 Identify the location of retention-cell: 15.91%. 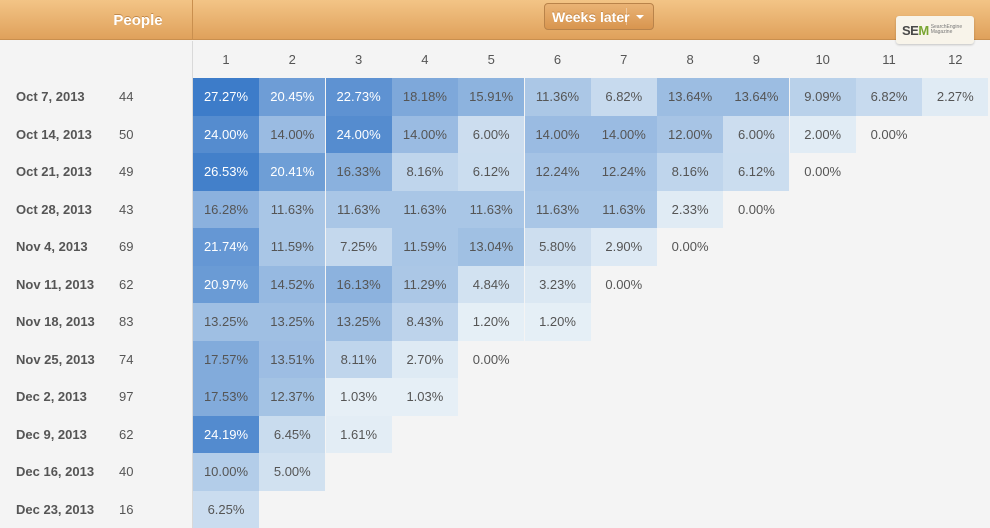
(491, 97).